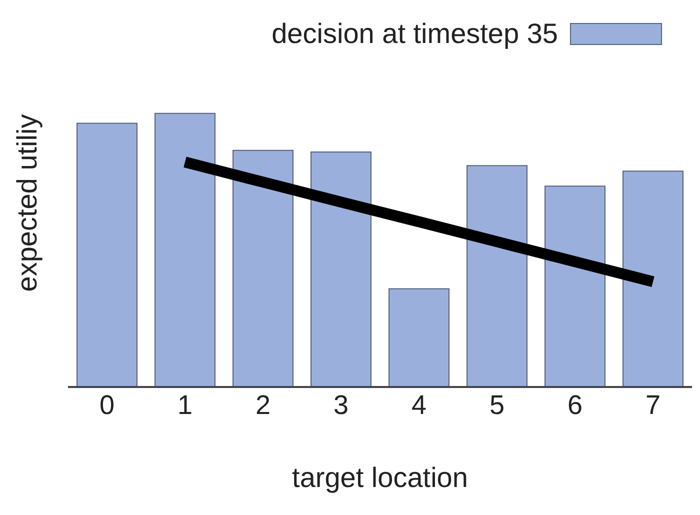  I want to click on x-tick-label: 3, so click(341, 405).